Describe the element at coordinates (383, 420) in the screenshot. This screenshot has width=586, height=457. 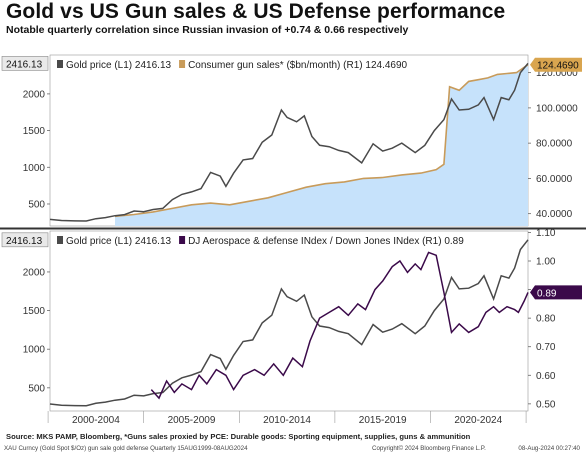
I see `x-tick-label: 2015-2019` at that location.